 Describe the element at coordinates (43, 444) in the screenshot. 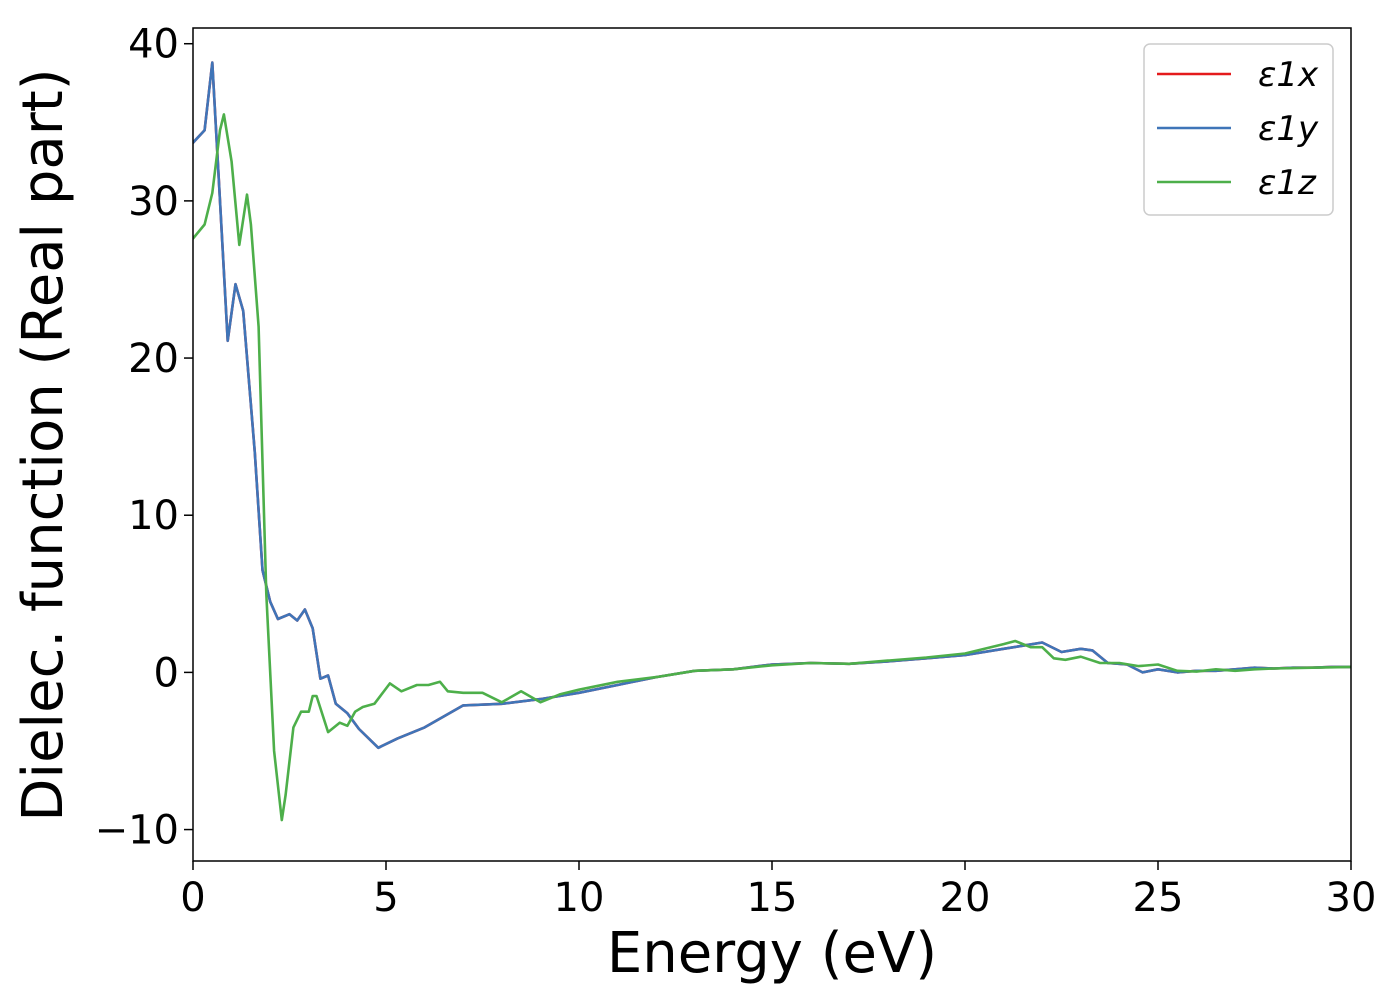

I see `y-axis-label: Dielec. function (Real part)` at that location.